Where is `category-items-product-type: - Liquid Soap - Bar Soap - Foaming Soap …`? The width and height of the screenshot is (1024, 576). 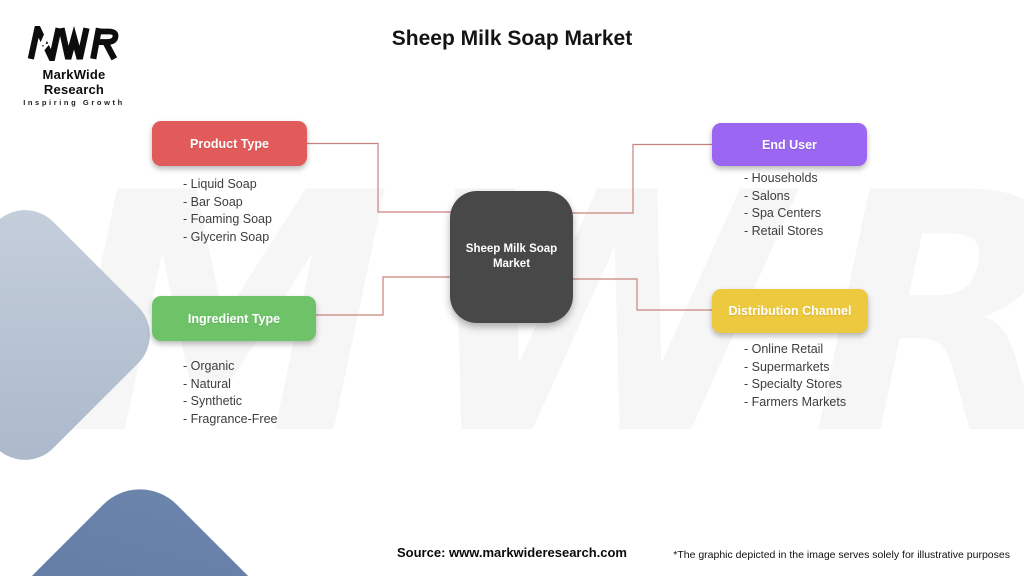 category-items-product-type: - Liquid Soap - Bar Soap - Foaming Soap … is located at coordinates (227, 211).